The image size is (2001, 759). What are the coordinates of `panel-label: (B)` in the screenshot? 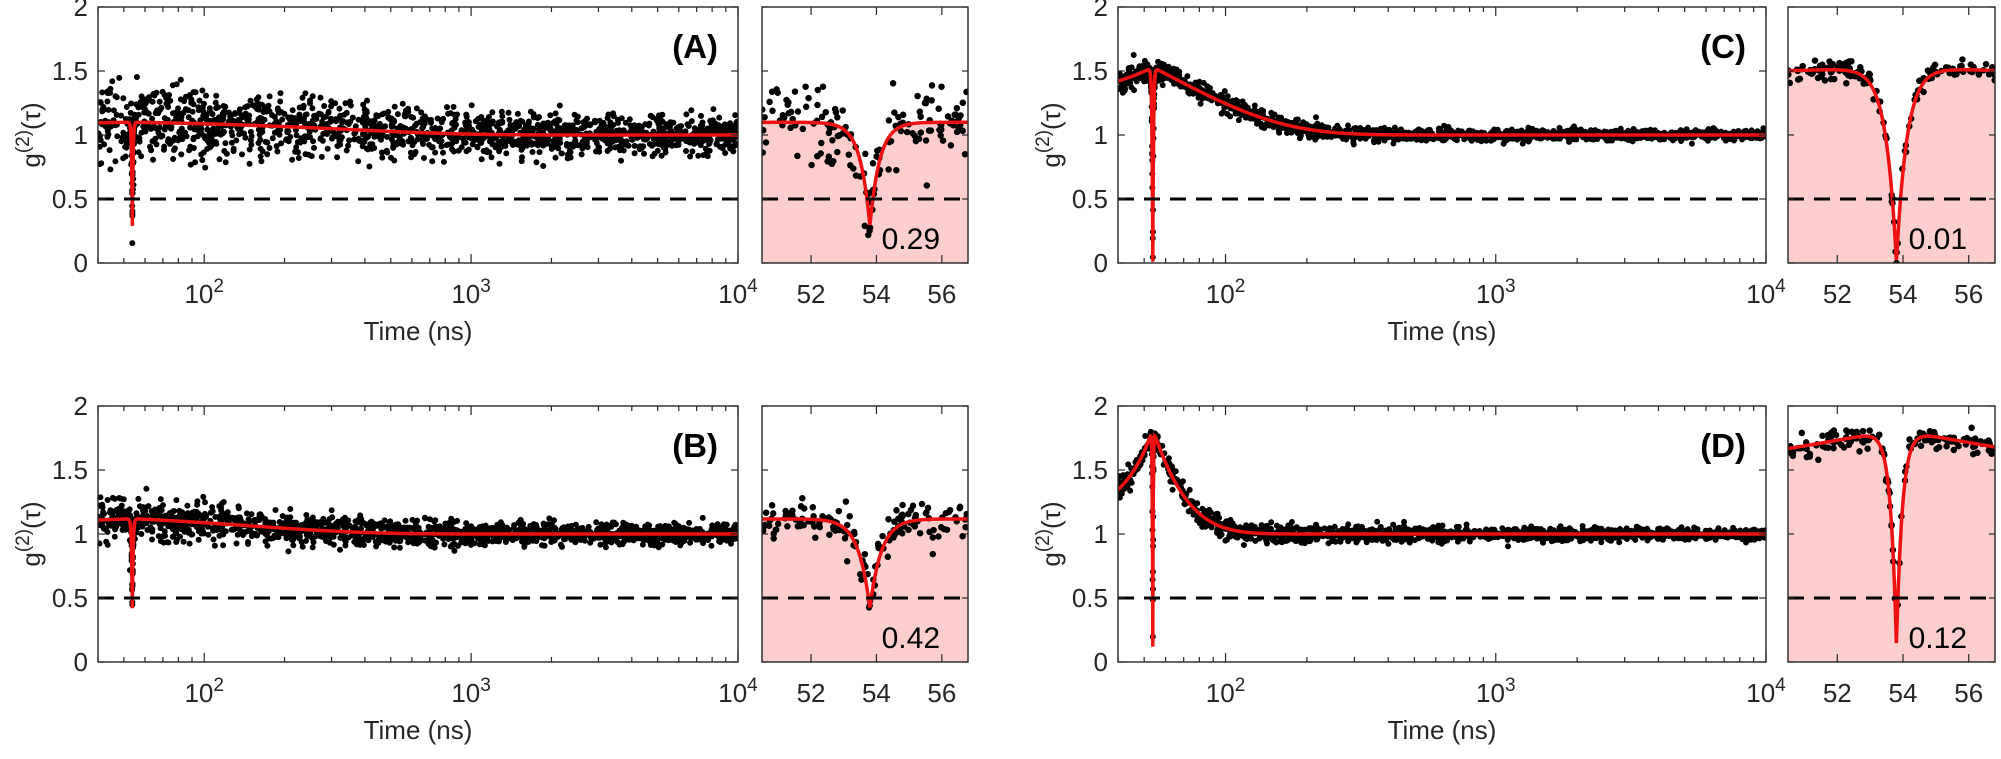 It's located at (695, 445).